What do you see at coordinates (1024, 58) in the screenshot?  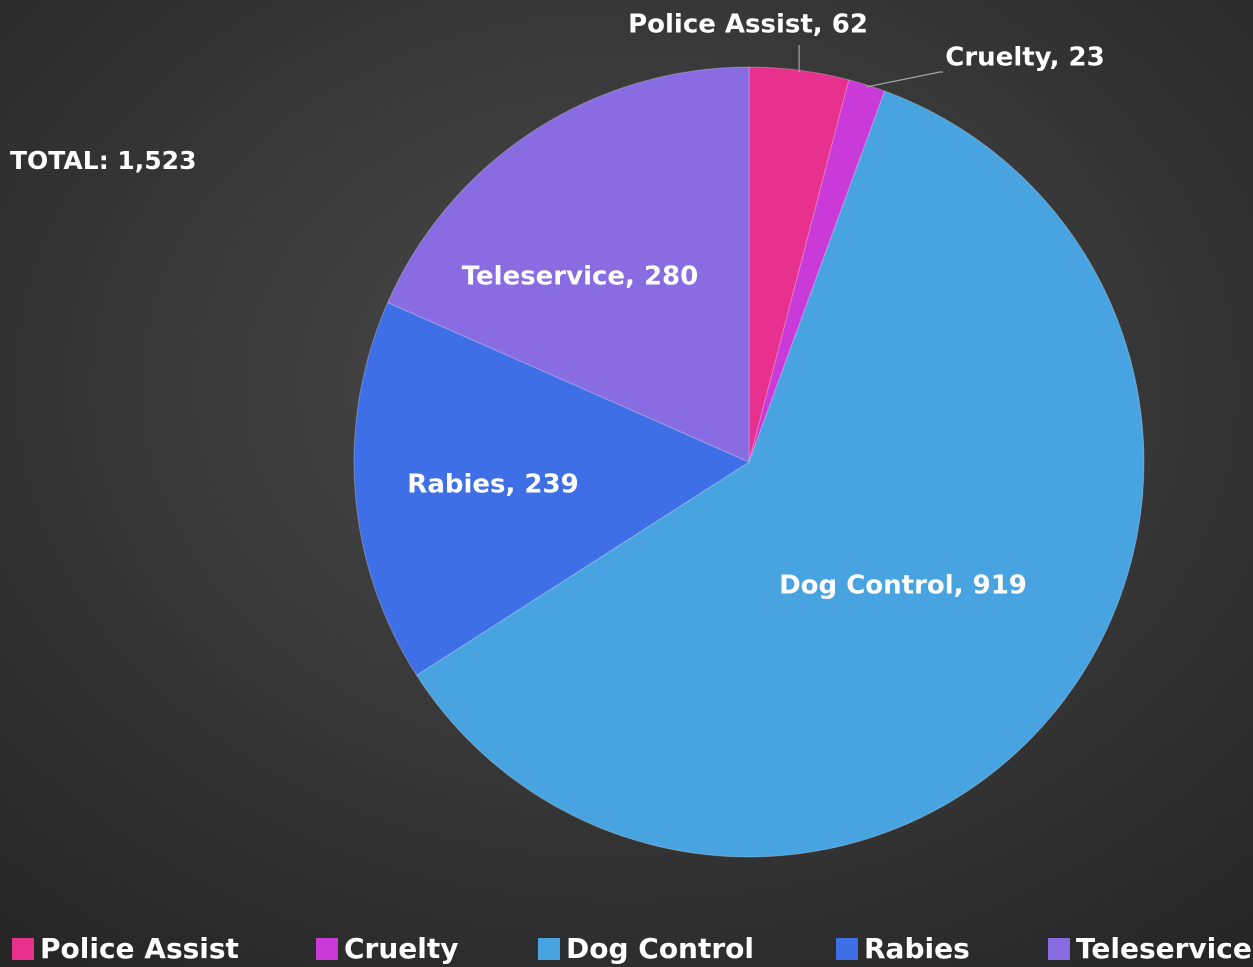 I see `data-label: Cruelty, 23` at bounding box center [1024, 58].